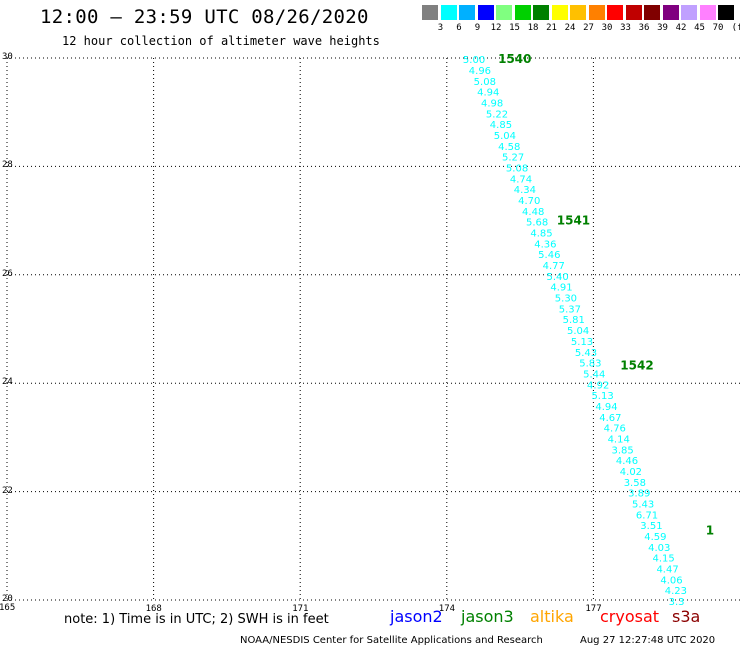 The width and height of the screenshot is (740, 650). Describe the element at coordinates (636, 365) in the screenshot. I see `pass-time-label: 1542` at that location.